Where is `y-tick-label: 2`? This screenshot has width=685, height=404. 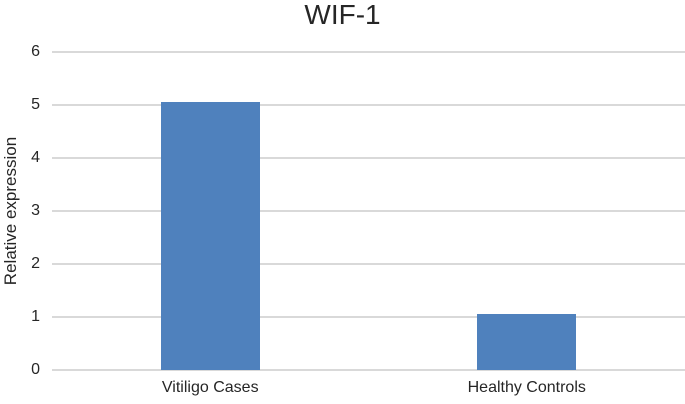 y-tick-label: 2 is located at coordinates (35, 263).